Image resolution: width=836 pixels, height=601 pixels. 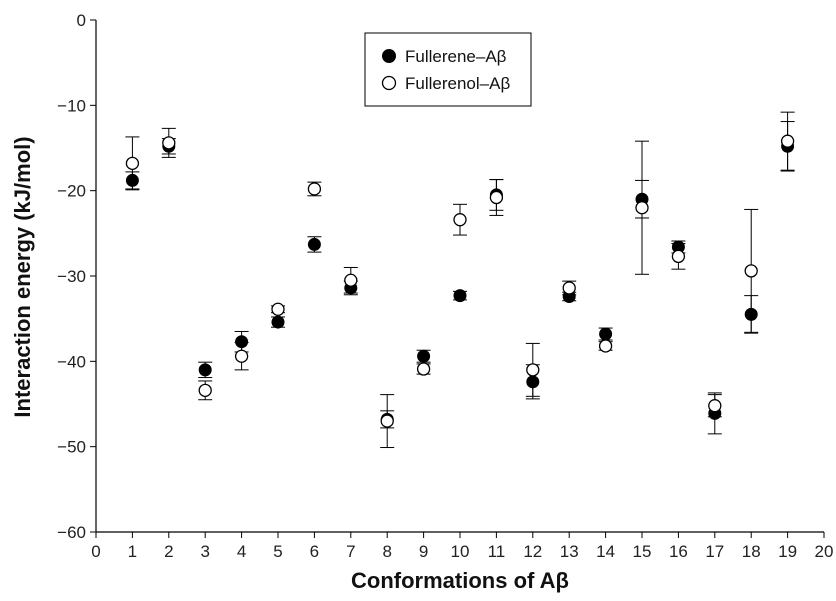 What do you see at coordinates (457, 83) in the screenshot?
I see `legend-label-fullerenol: Fullerenol–Aβ` at bounding box center [457, 83].